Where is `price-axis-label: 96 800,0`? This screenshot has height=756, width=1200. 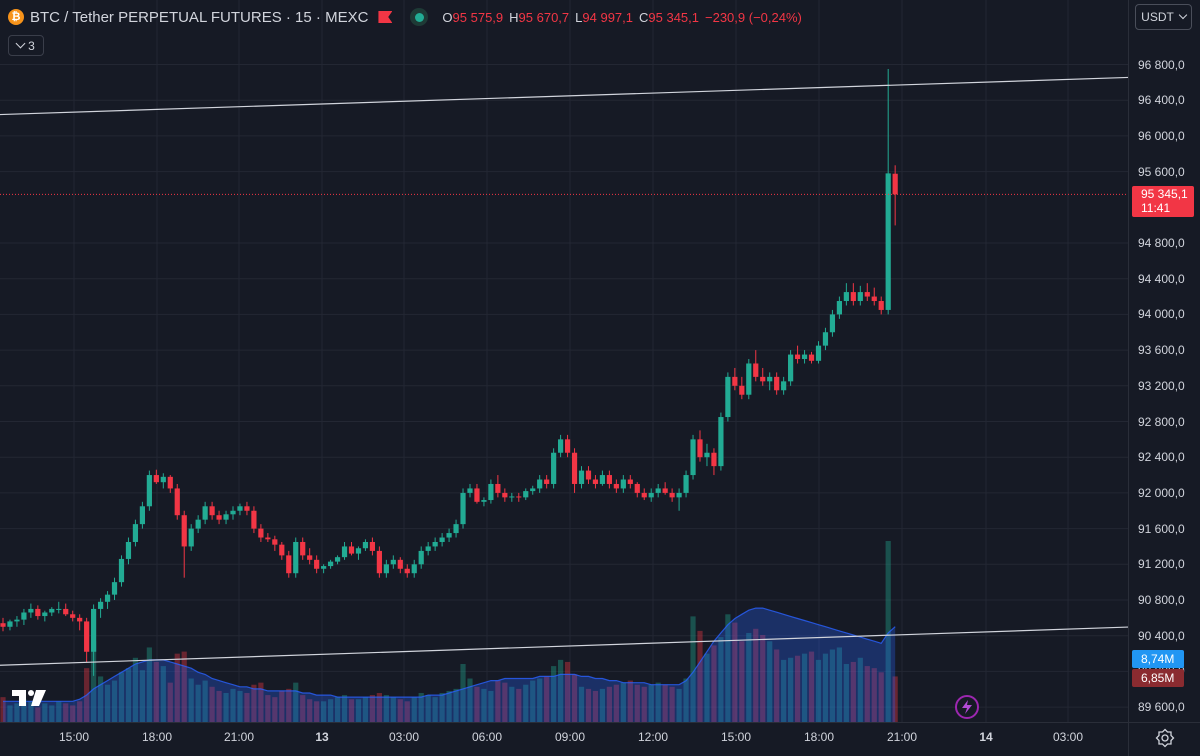 price-axis-label: 96 800,0 is located at coordinates (1161, 64).